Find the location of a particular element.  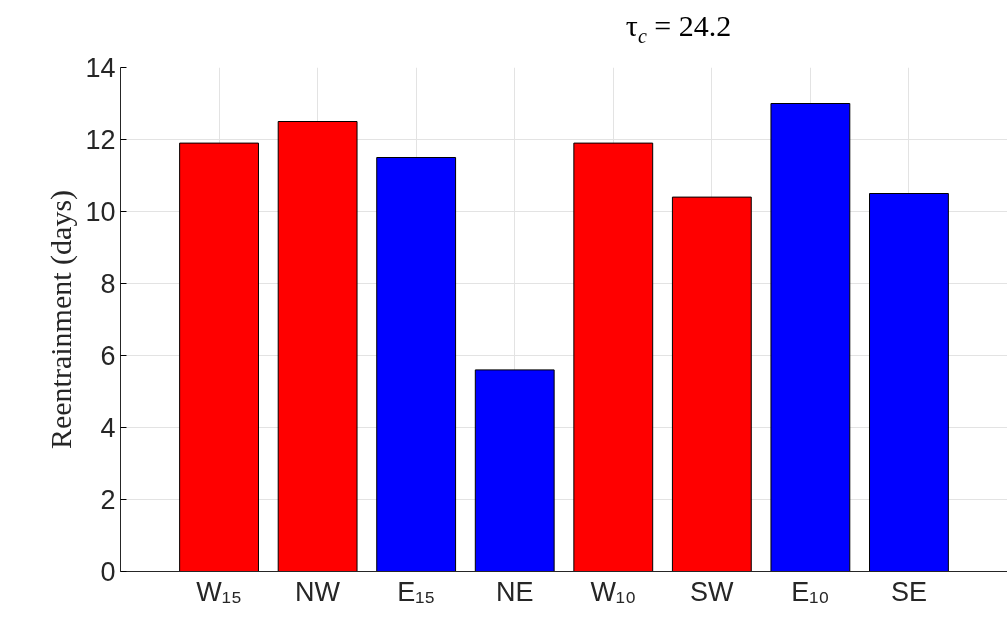

y-tick-label: 6 is located at coordinates (108, 356).